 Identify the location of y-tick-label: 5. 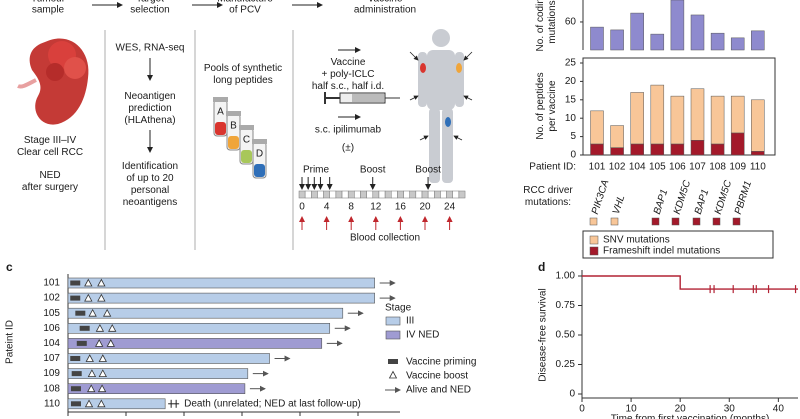
(573, 136).